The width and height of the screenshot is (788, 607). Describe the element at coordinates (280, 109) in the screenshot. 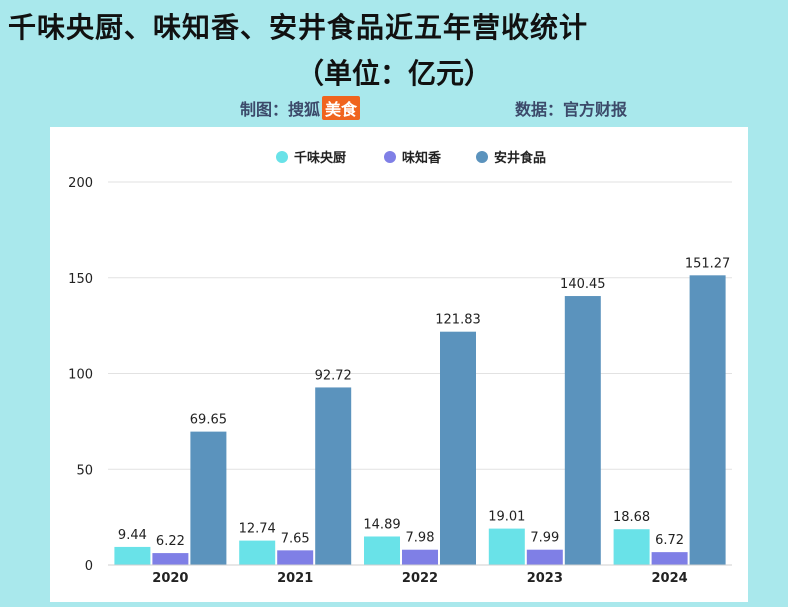

I see `maker-label: 制图：搜狐` at that location.